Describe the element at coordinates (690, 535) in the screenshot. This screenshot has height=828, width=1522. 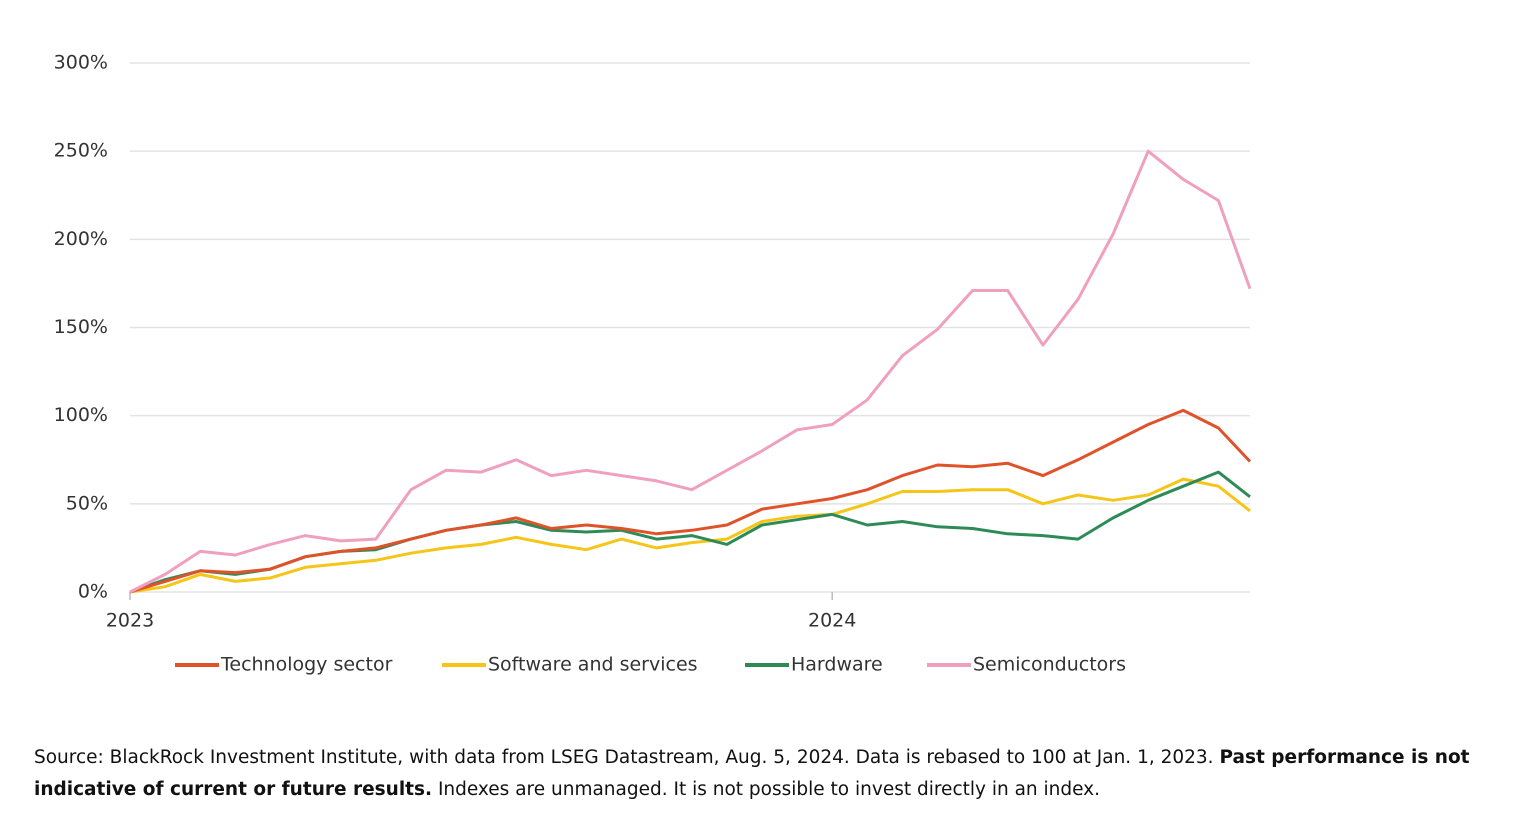
I see `series-line` at that location.